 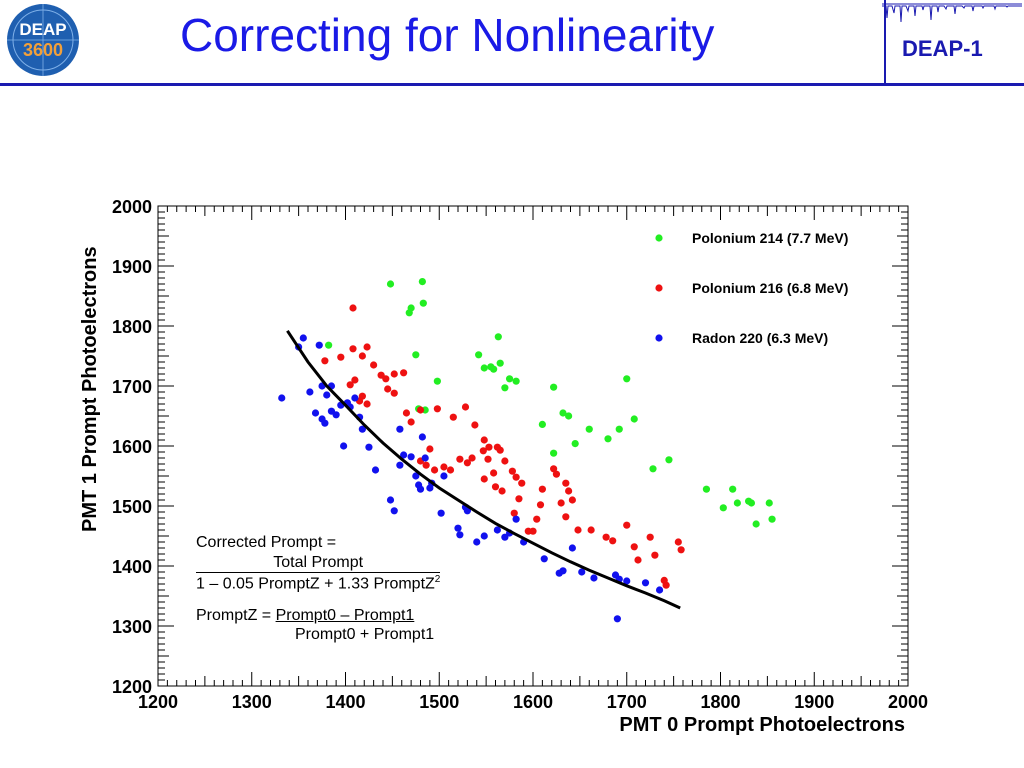 I want to click on y-tick-label: 1300, so click(x=132, y=627).